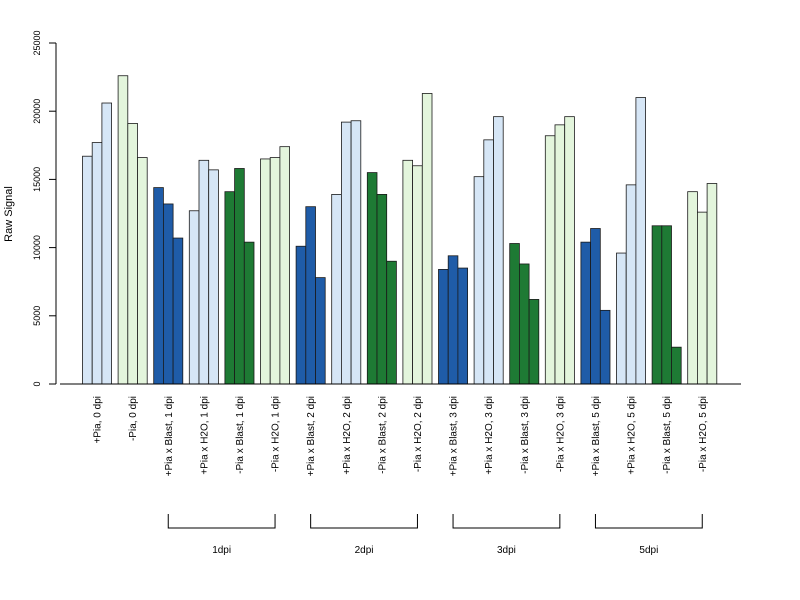 The height and width of the screenshot is (600, 800). Describe the element at coordinates (37, 111) in the screenshot. I see `y-tick-label: 20000` at that location.